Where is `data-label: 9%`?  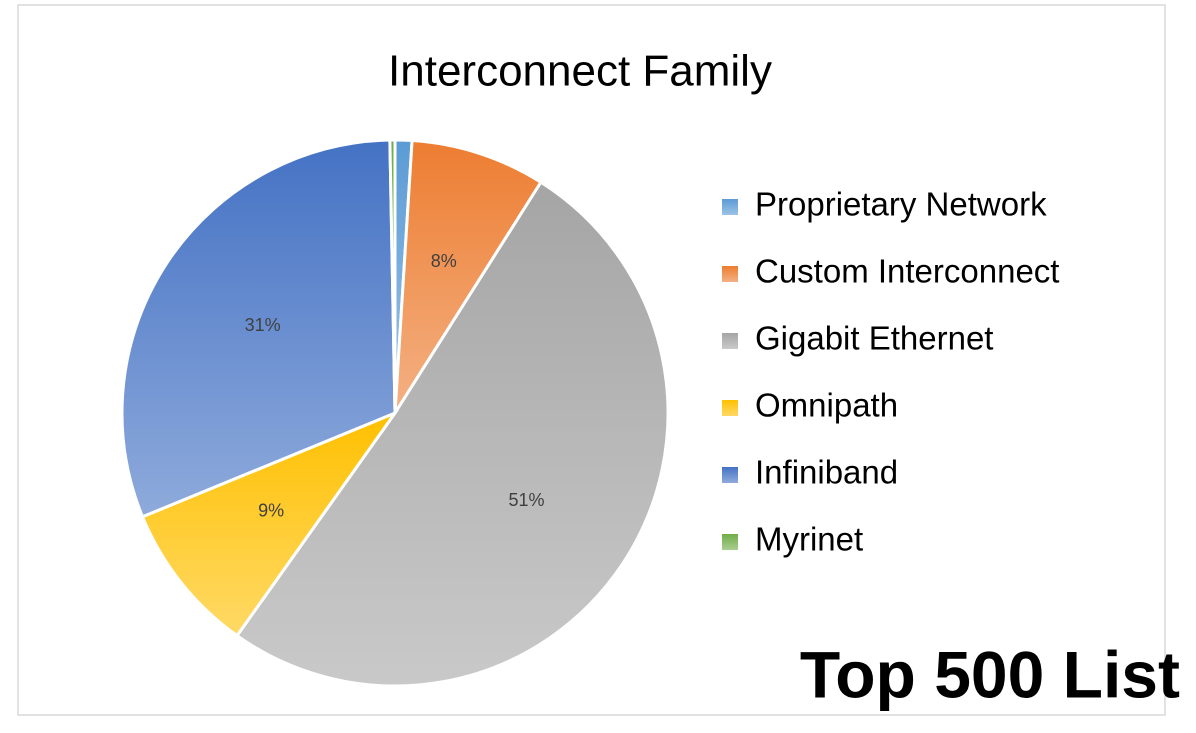
data-label: 9% is located at coordinates (271, 510).